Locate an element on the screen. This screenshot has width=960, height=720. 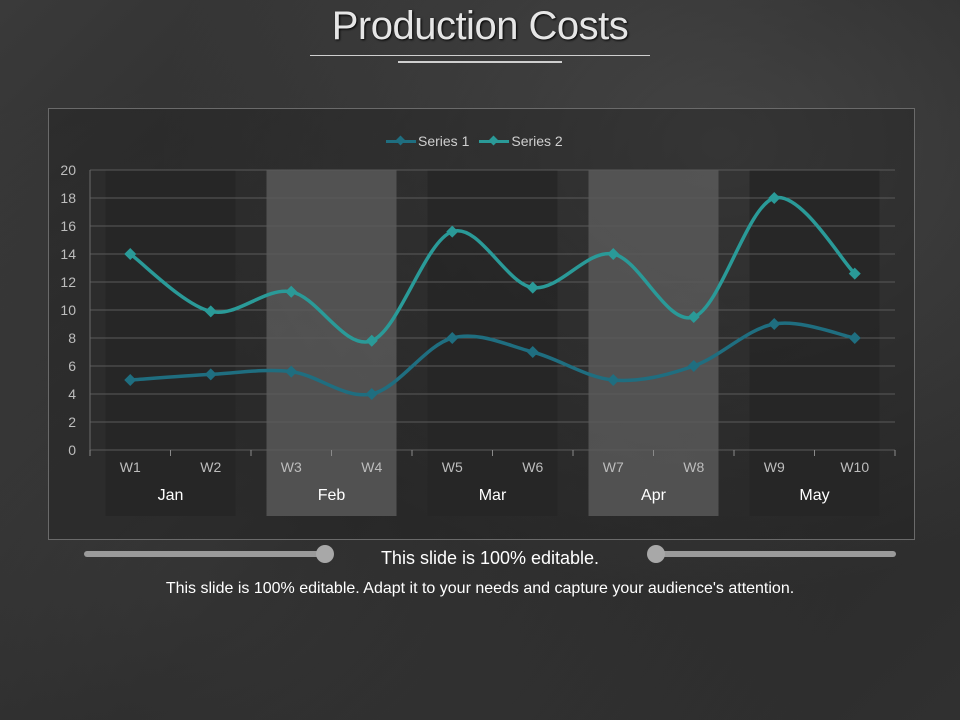
legend-label: Series 2 is located at coordinates (537, 141).